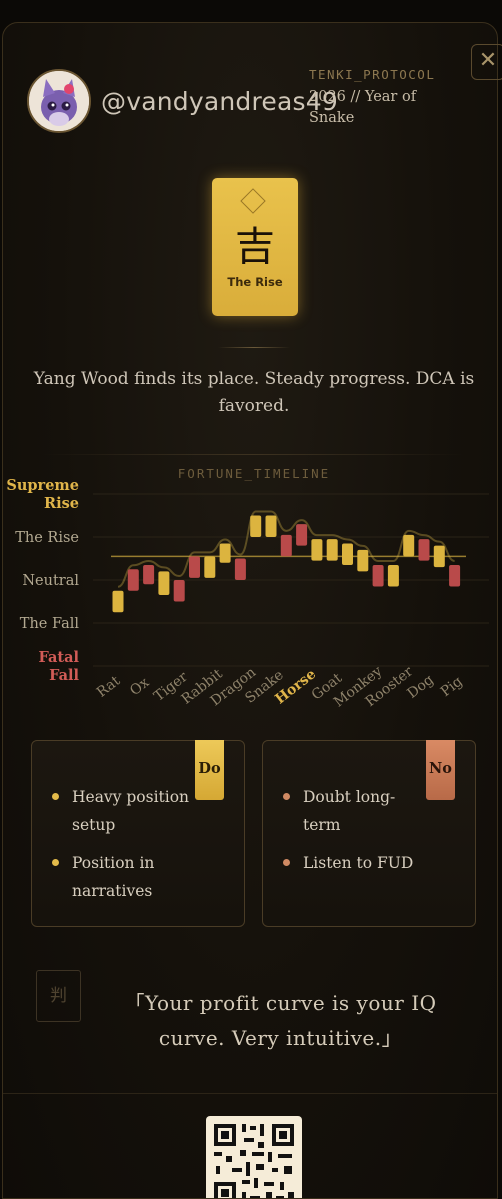 The height and width of the screenshot is (1199, 502). I want to click on y-axis-label: Supreme, so click(42, 485).